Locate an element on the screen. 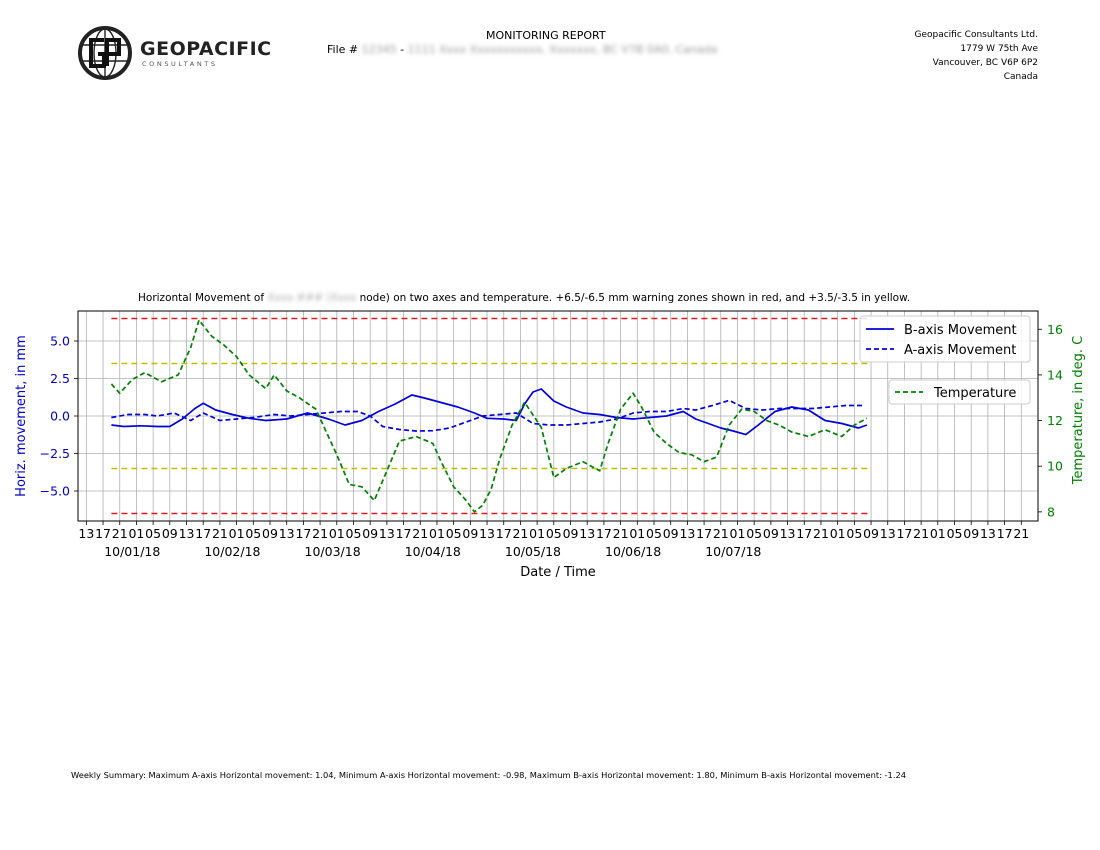 This screenshot has width=1100, height=850. address-line-2: 1779 W 75th Ave is located at coordinates (999, 49).